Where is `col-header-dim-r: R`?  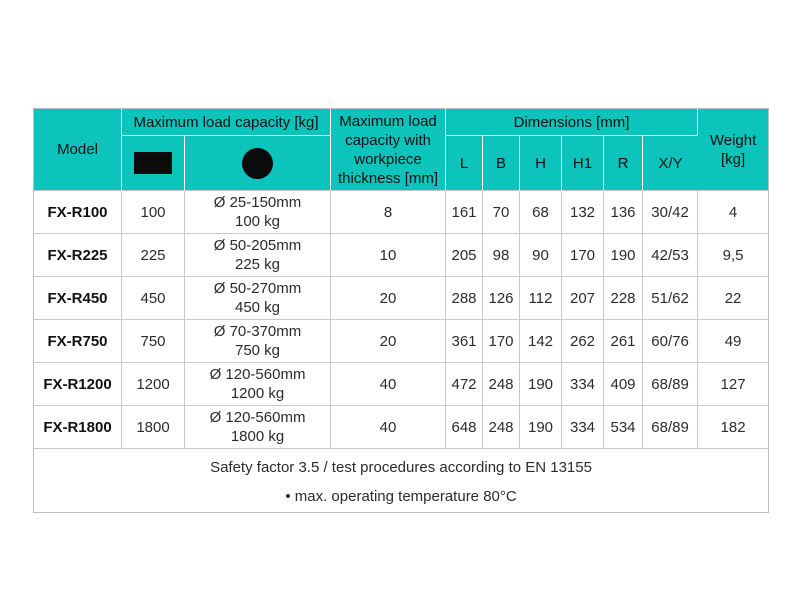
col-header-dim-r: R is located at coordinates (624, 163).